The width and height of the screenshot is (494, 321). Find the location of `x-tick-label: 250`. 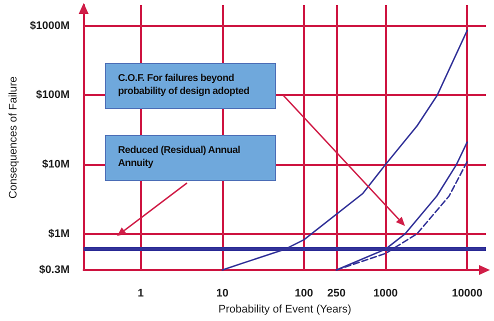

x-tick-label: 250 is located at coordinates (336, 294).